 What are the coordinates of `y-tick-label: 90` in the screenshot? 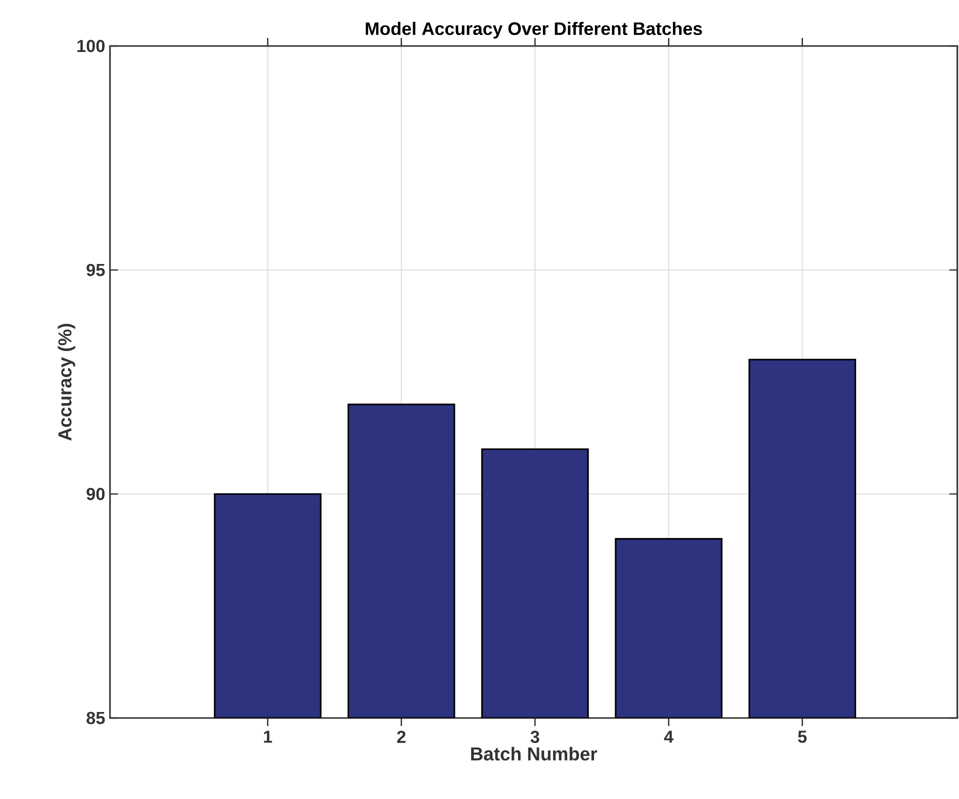 It's located at (95, 494).